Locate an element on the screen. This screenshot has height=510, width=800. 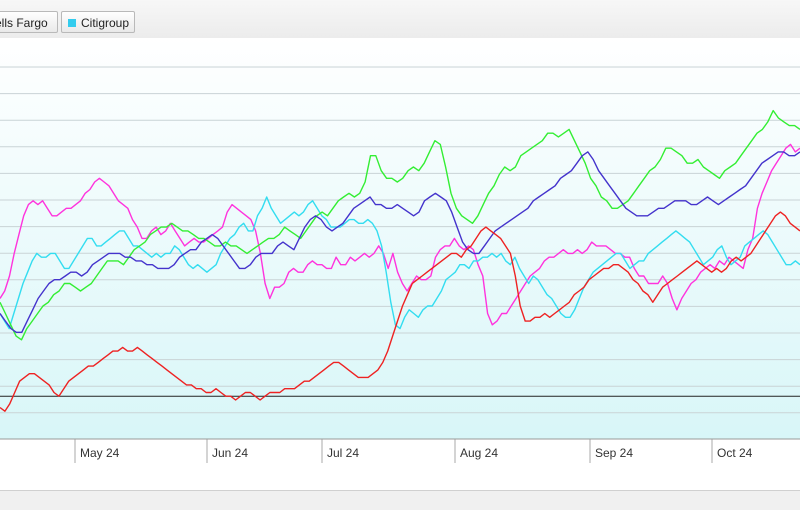
legend-citigroup-button: Citigroup is located at coordinates (98, 22).